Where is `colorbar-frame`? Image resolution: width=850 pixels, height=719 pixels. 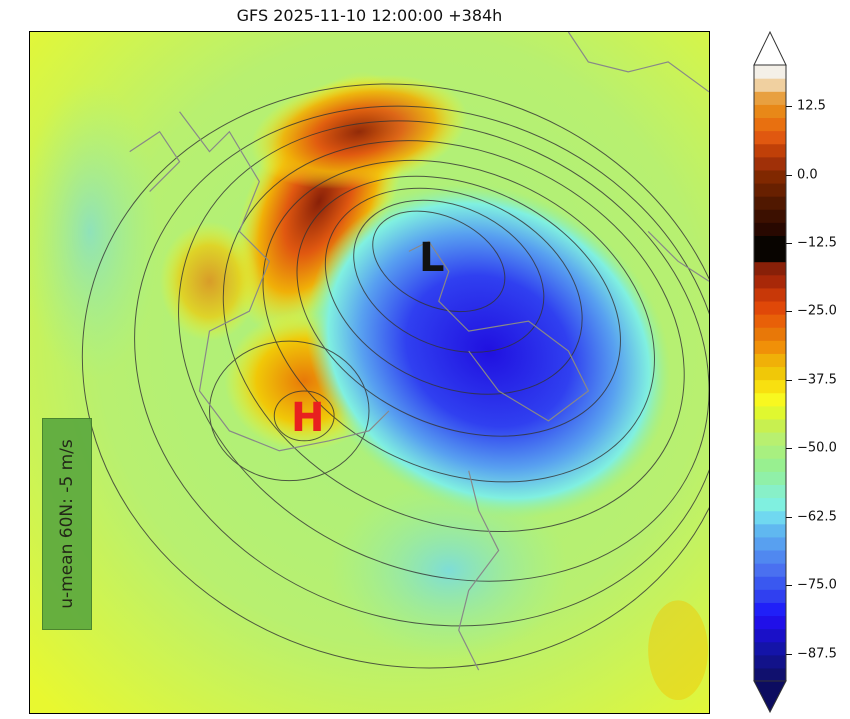
colorbar-frame is located at coordinates (770, 373).